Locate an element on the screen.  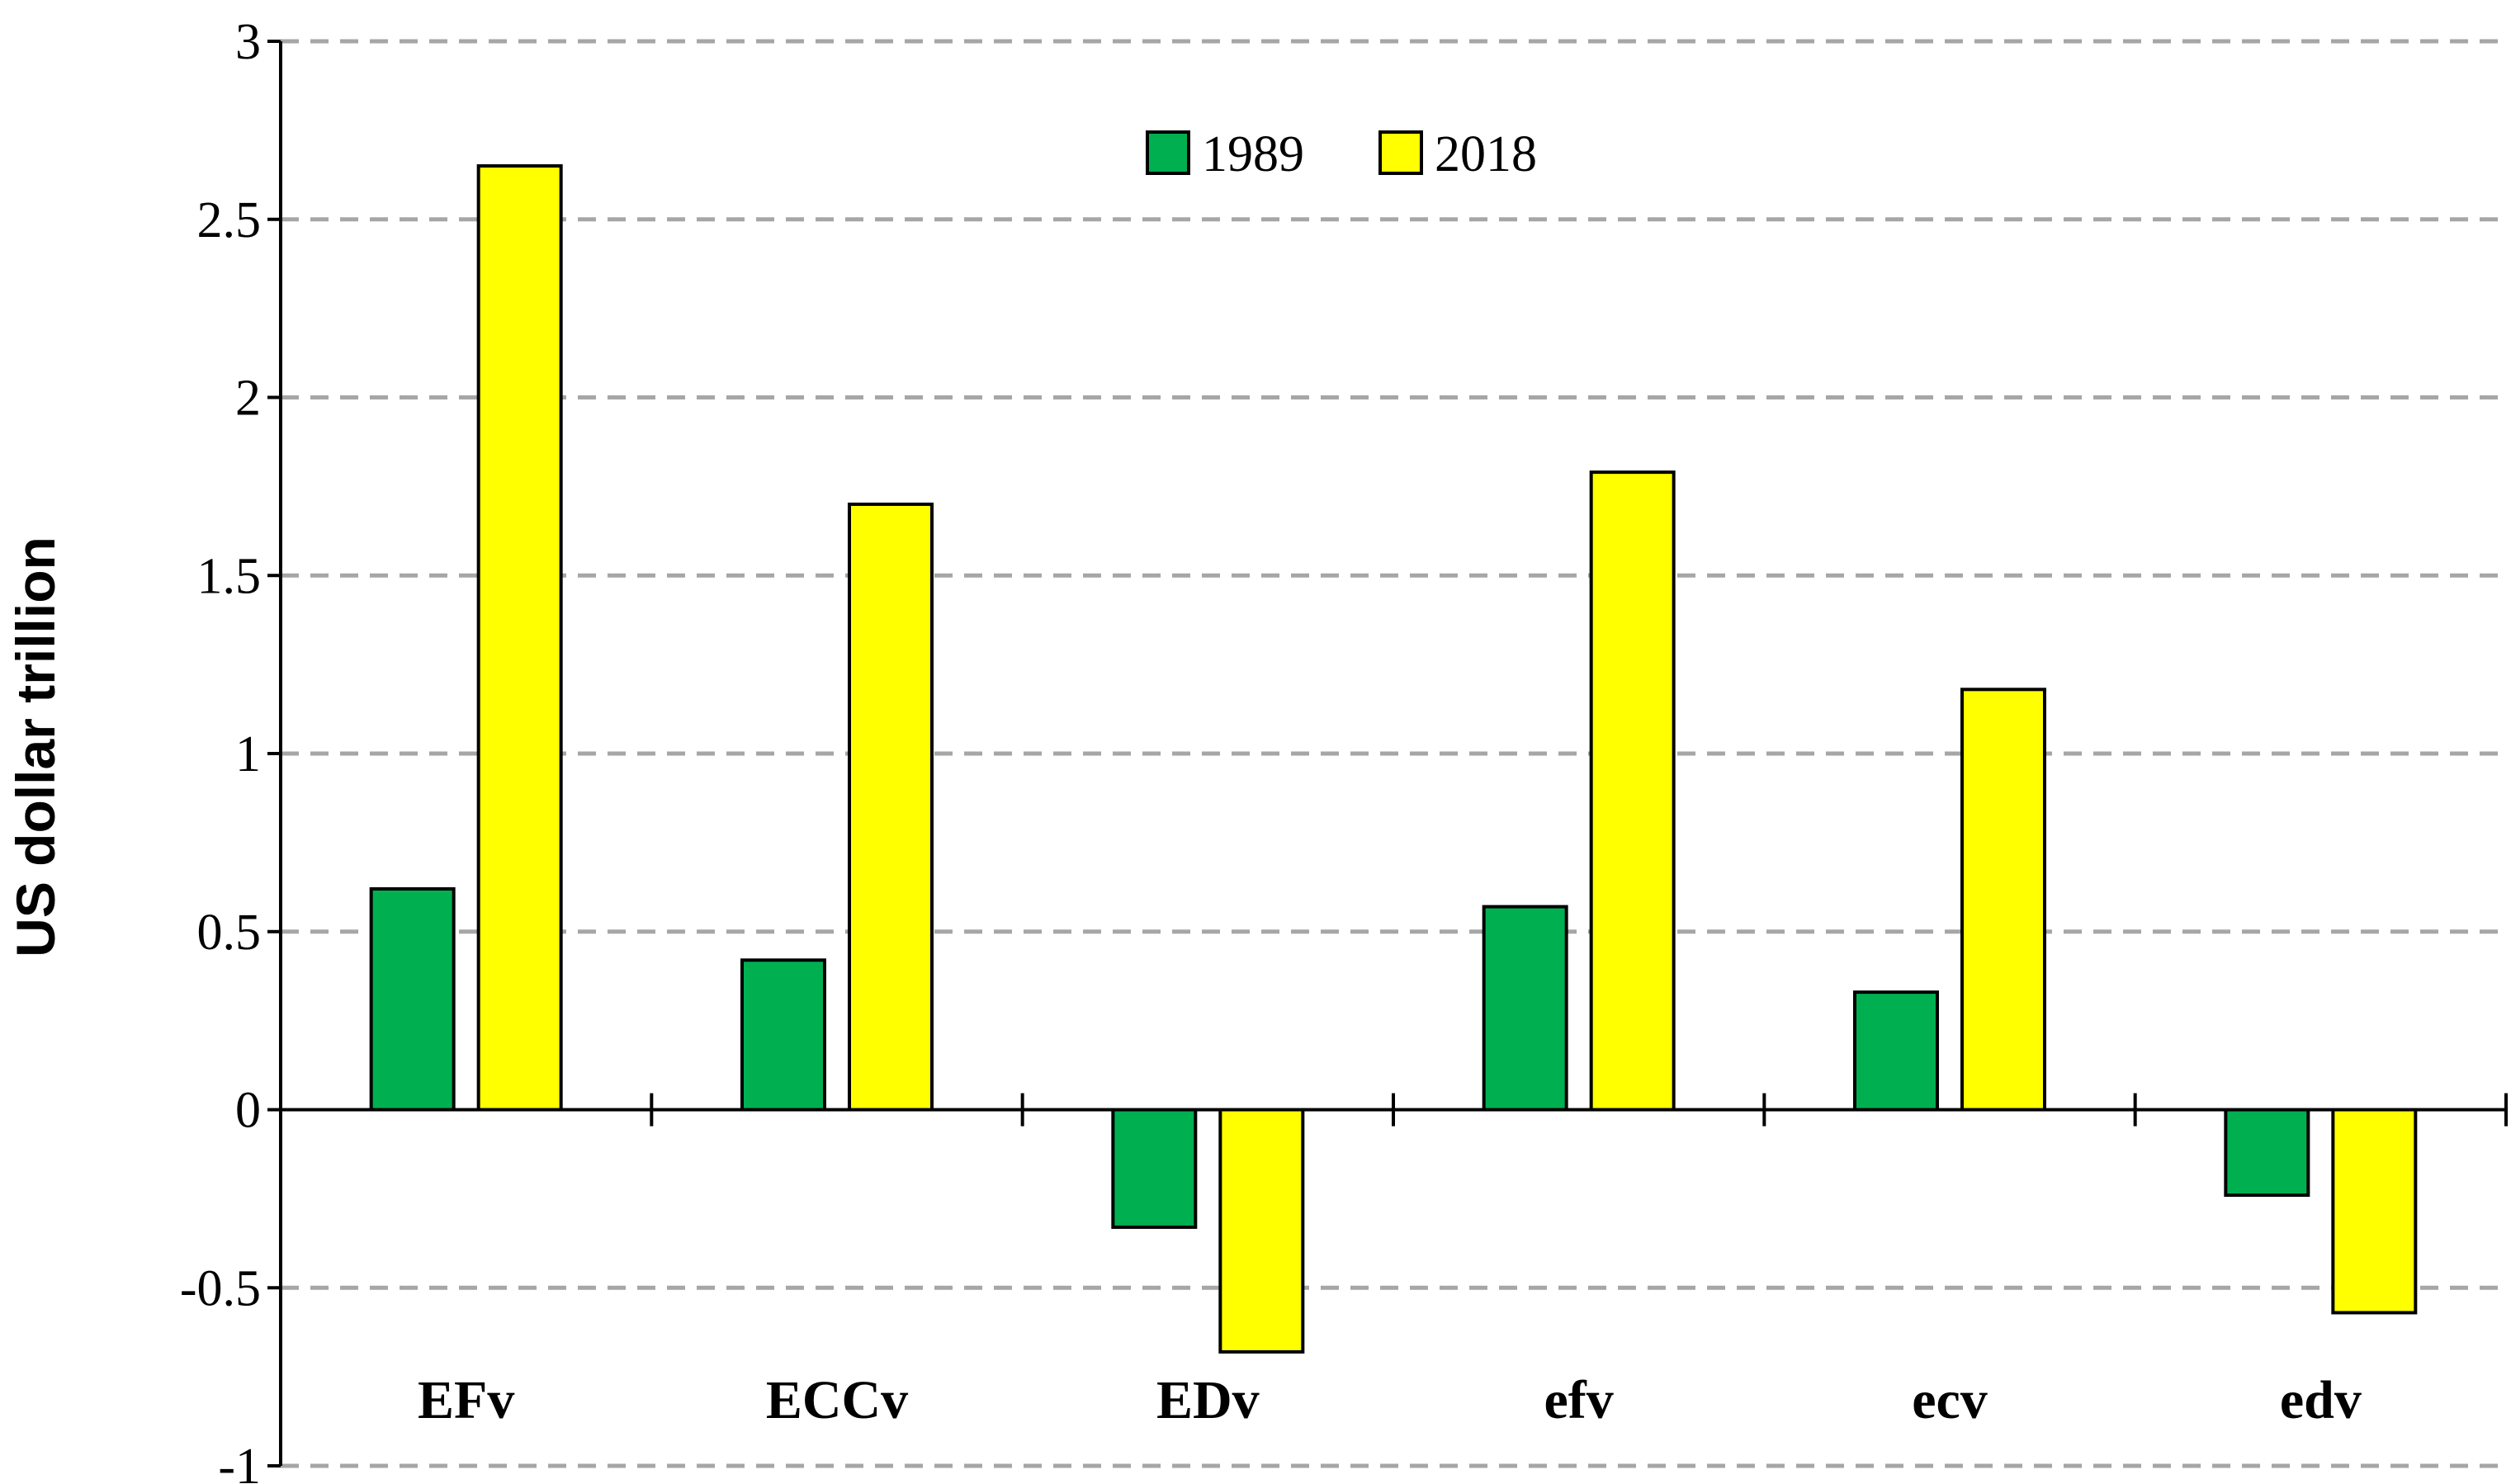
bar-2018-EDv is located at coordinates (1262, 1231).